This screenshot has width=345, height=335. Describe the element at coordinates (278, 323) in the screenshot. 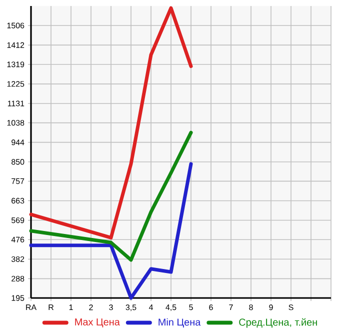

I see `legend-label: Сред.Цена, т.йен` at that location.